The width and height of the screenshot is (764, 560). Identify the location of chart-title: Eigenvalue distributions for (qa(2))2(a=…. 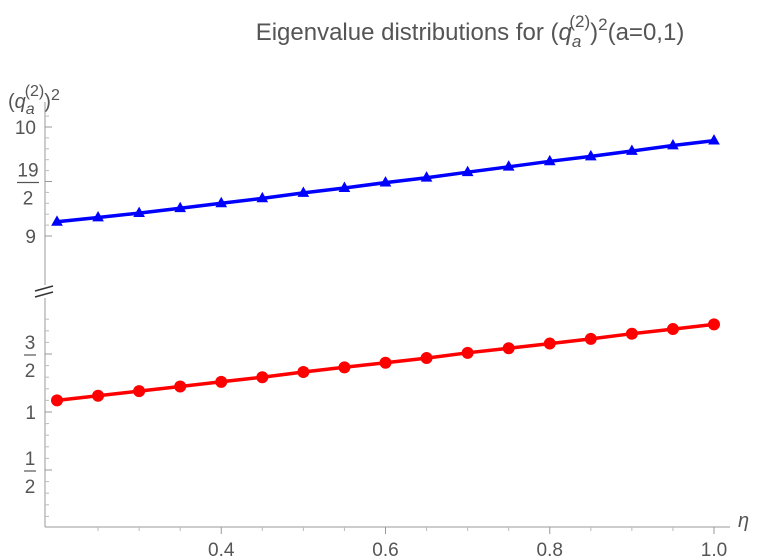
(470, 31).